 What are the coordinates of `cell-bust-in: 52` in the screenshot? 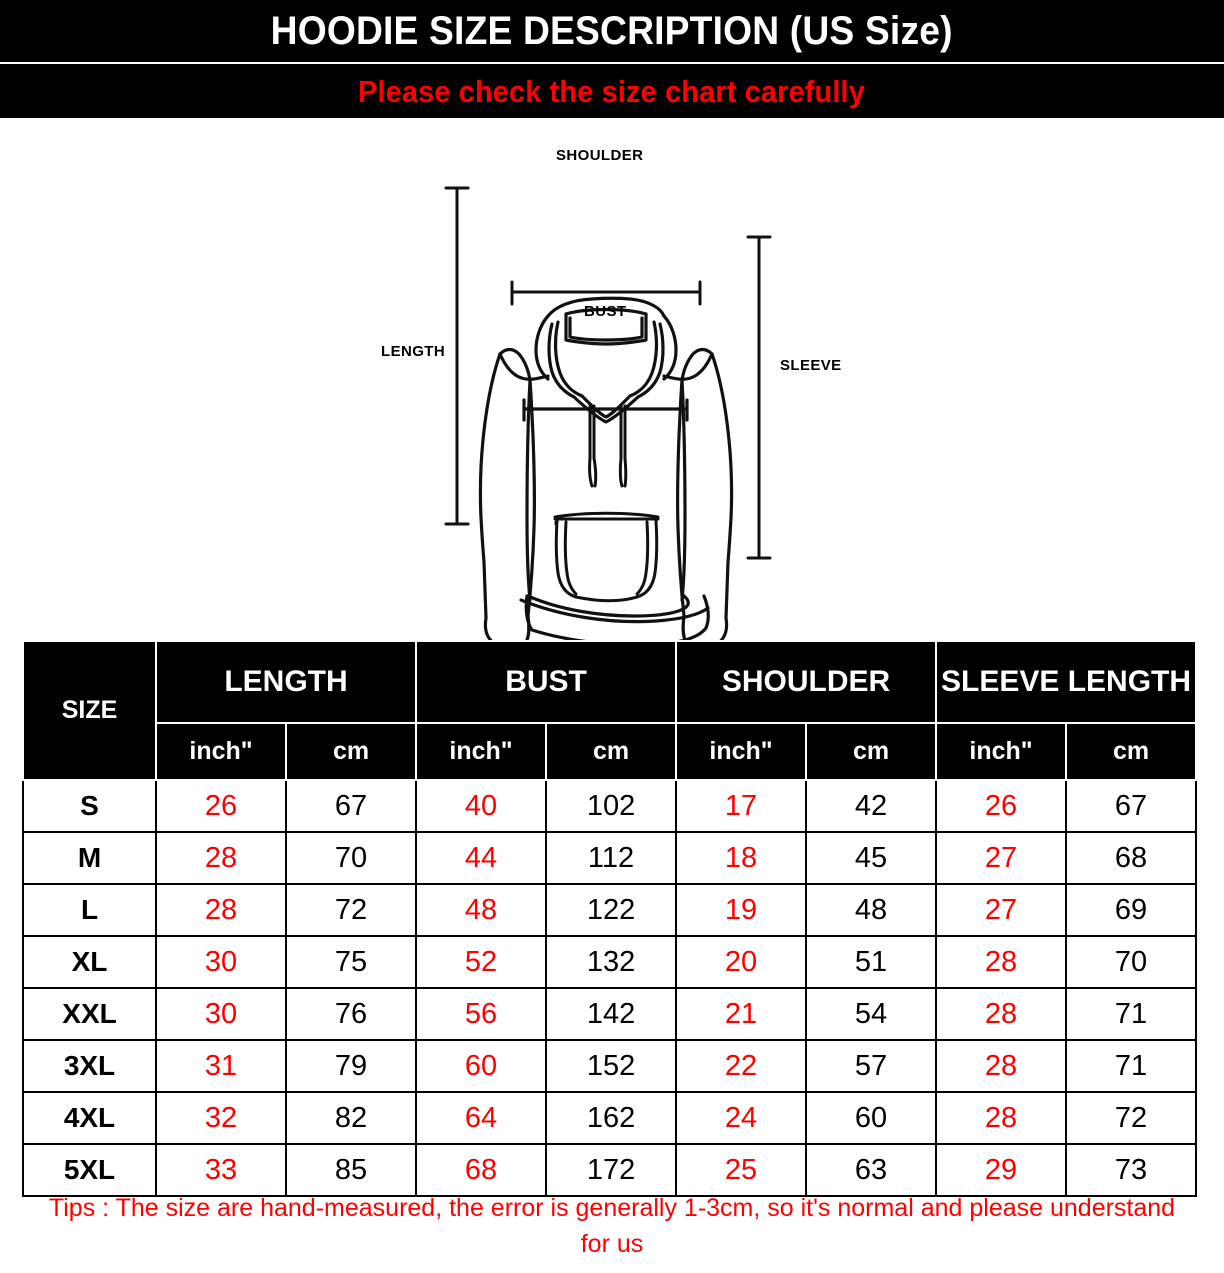 It's located at (481, 962).